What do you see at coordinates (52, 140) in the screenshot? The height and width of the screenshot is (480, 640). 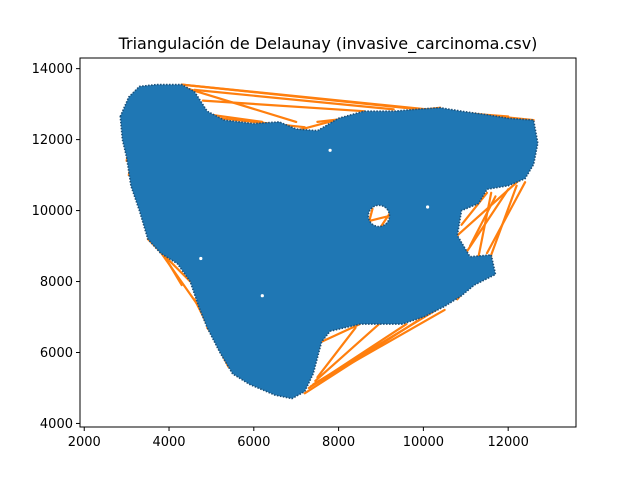 I see `y-tick-label: 12000` at bounding box center [52, 140].